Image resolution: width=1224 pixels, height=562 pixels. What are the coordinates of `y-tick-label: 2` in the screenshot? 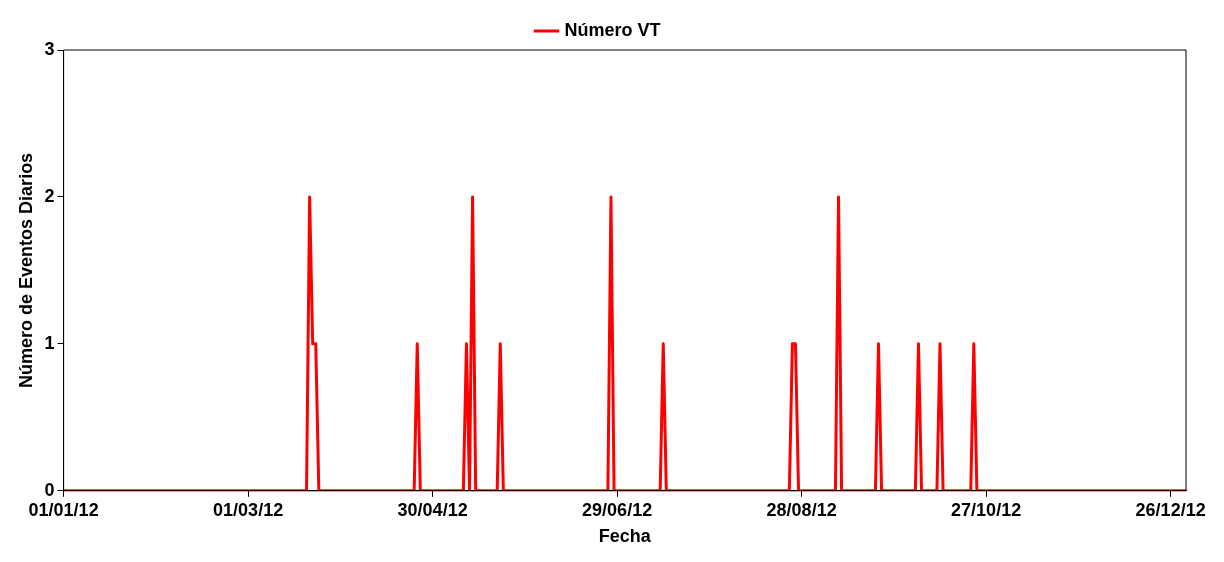 It's located at (49, 195).